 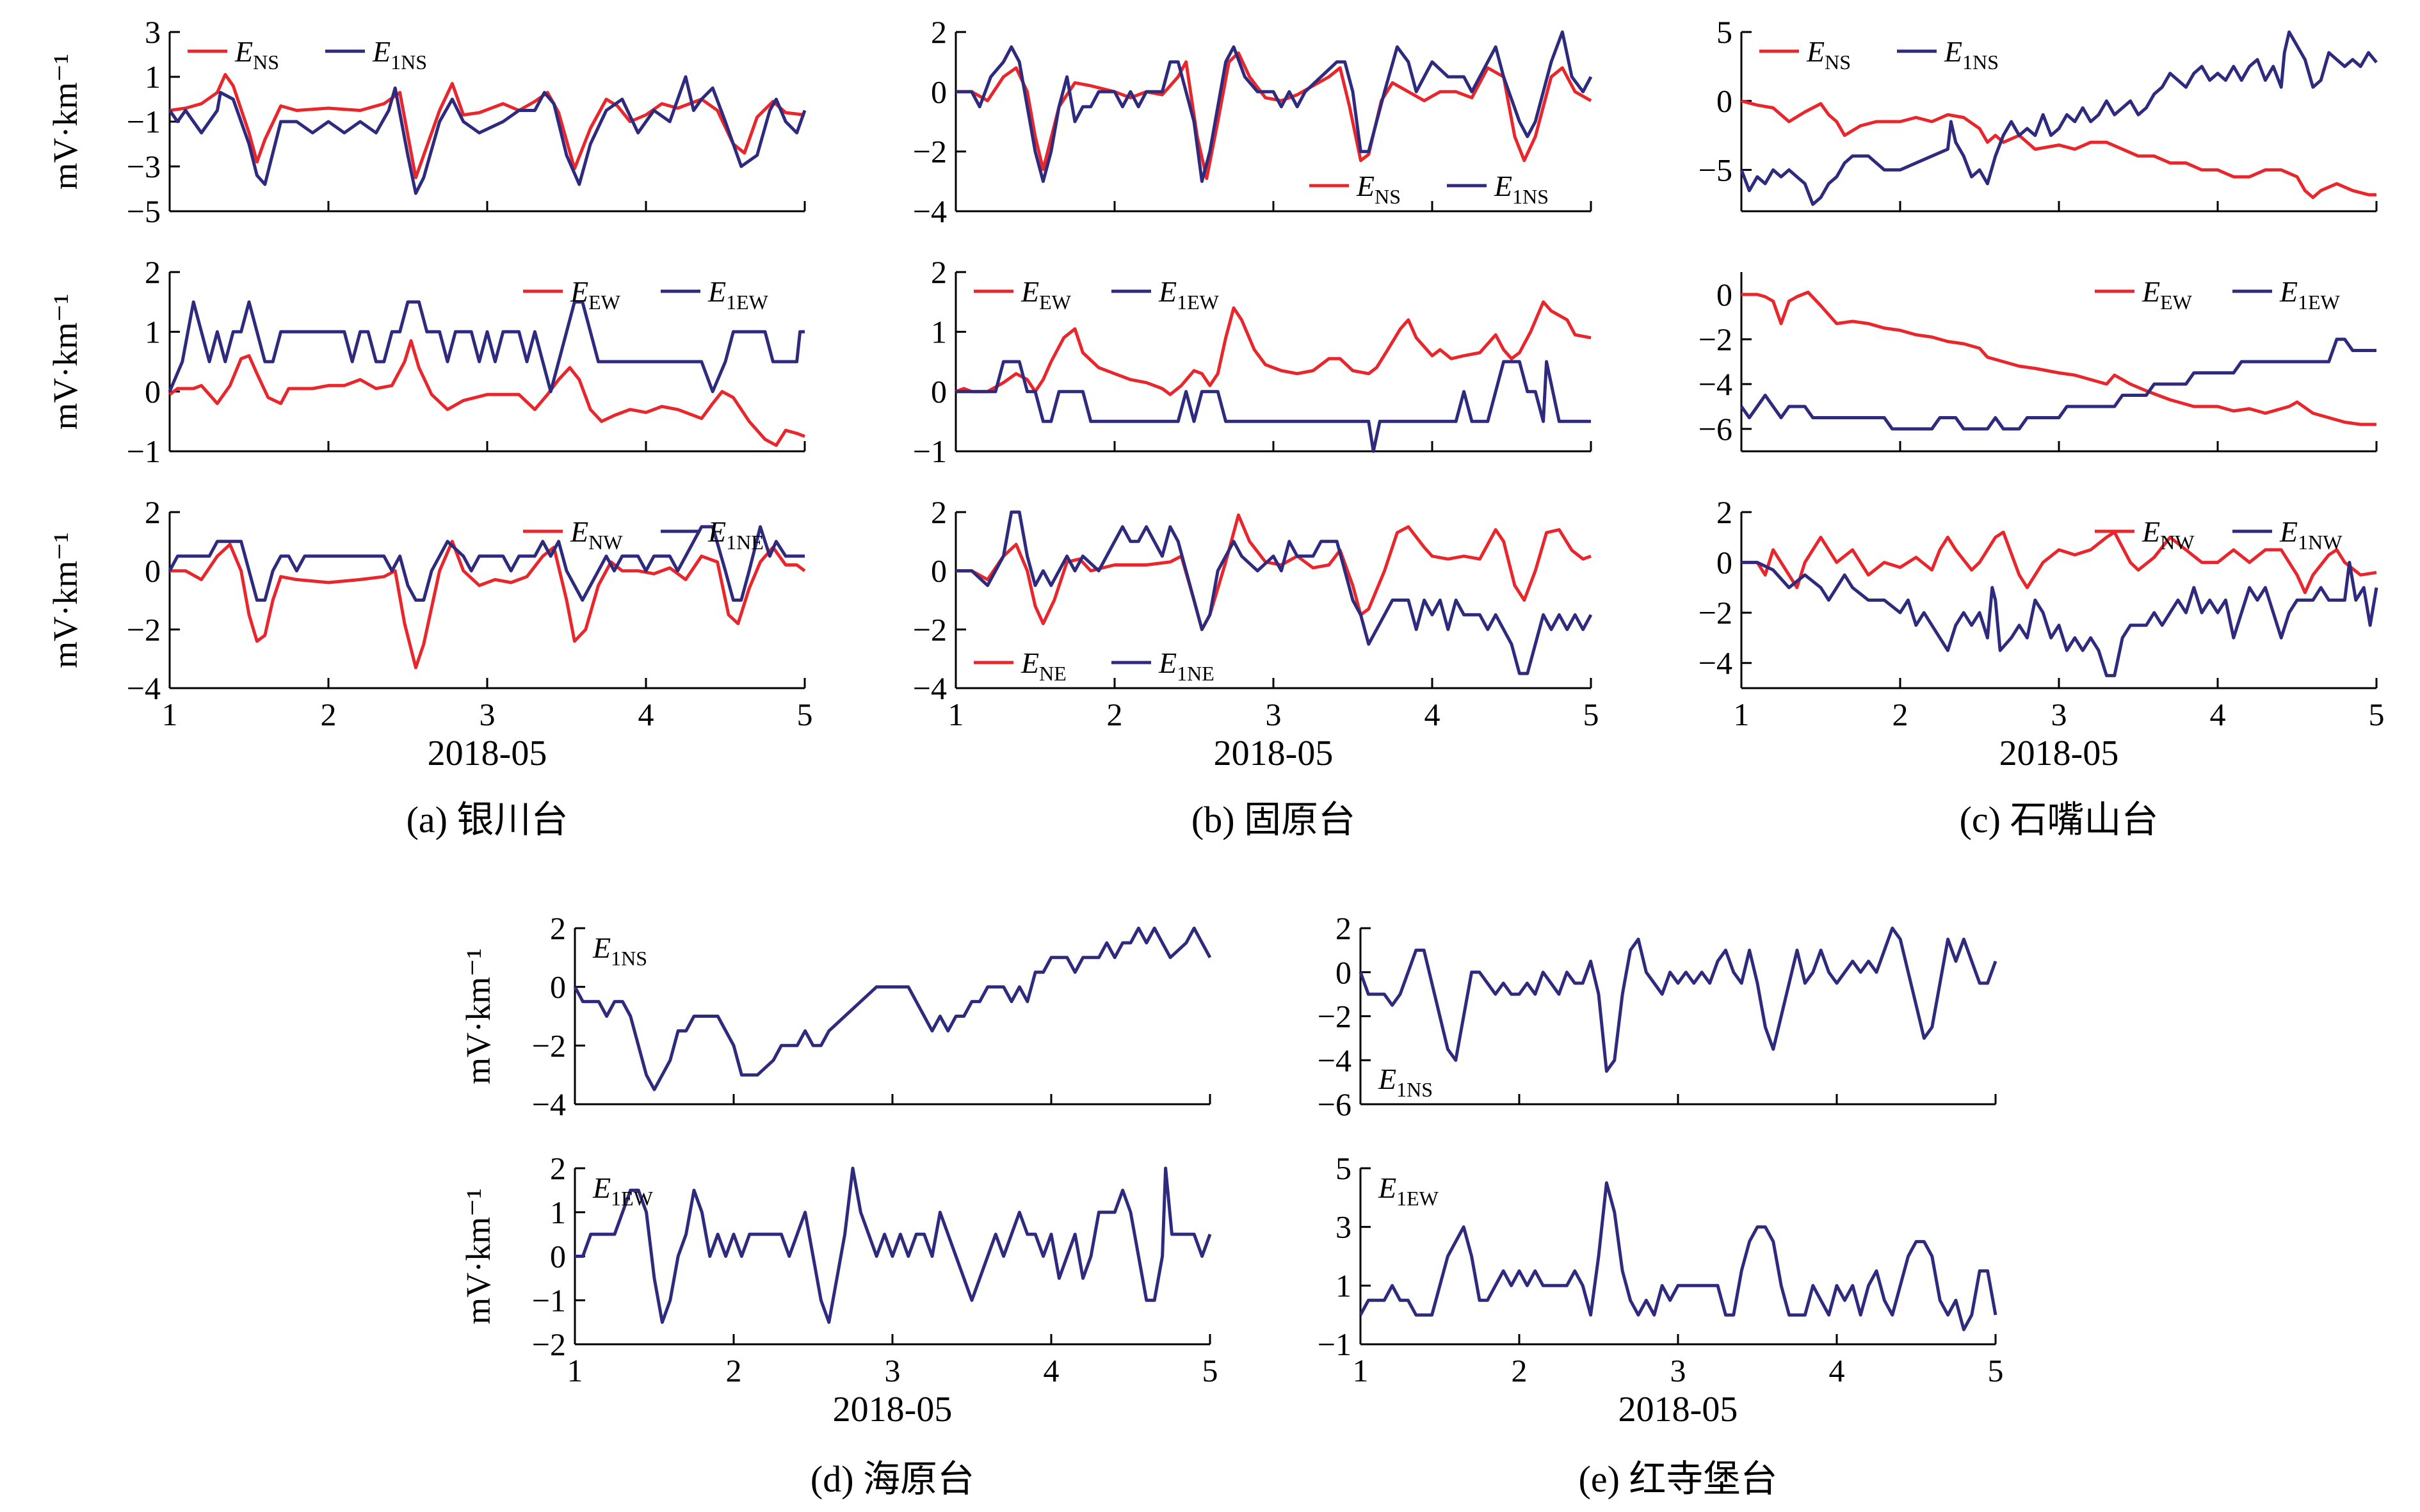 I want to click on legend-label: E1EW, so click(x=1408, y=1190).